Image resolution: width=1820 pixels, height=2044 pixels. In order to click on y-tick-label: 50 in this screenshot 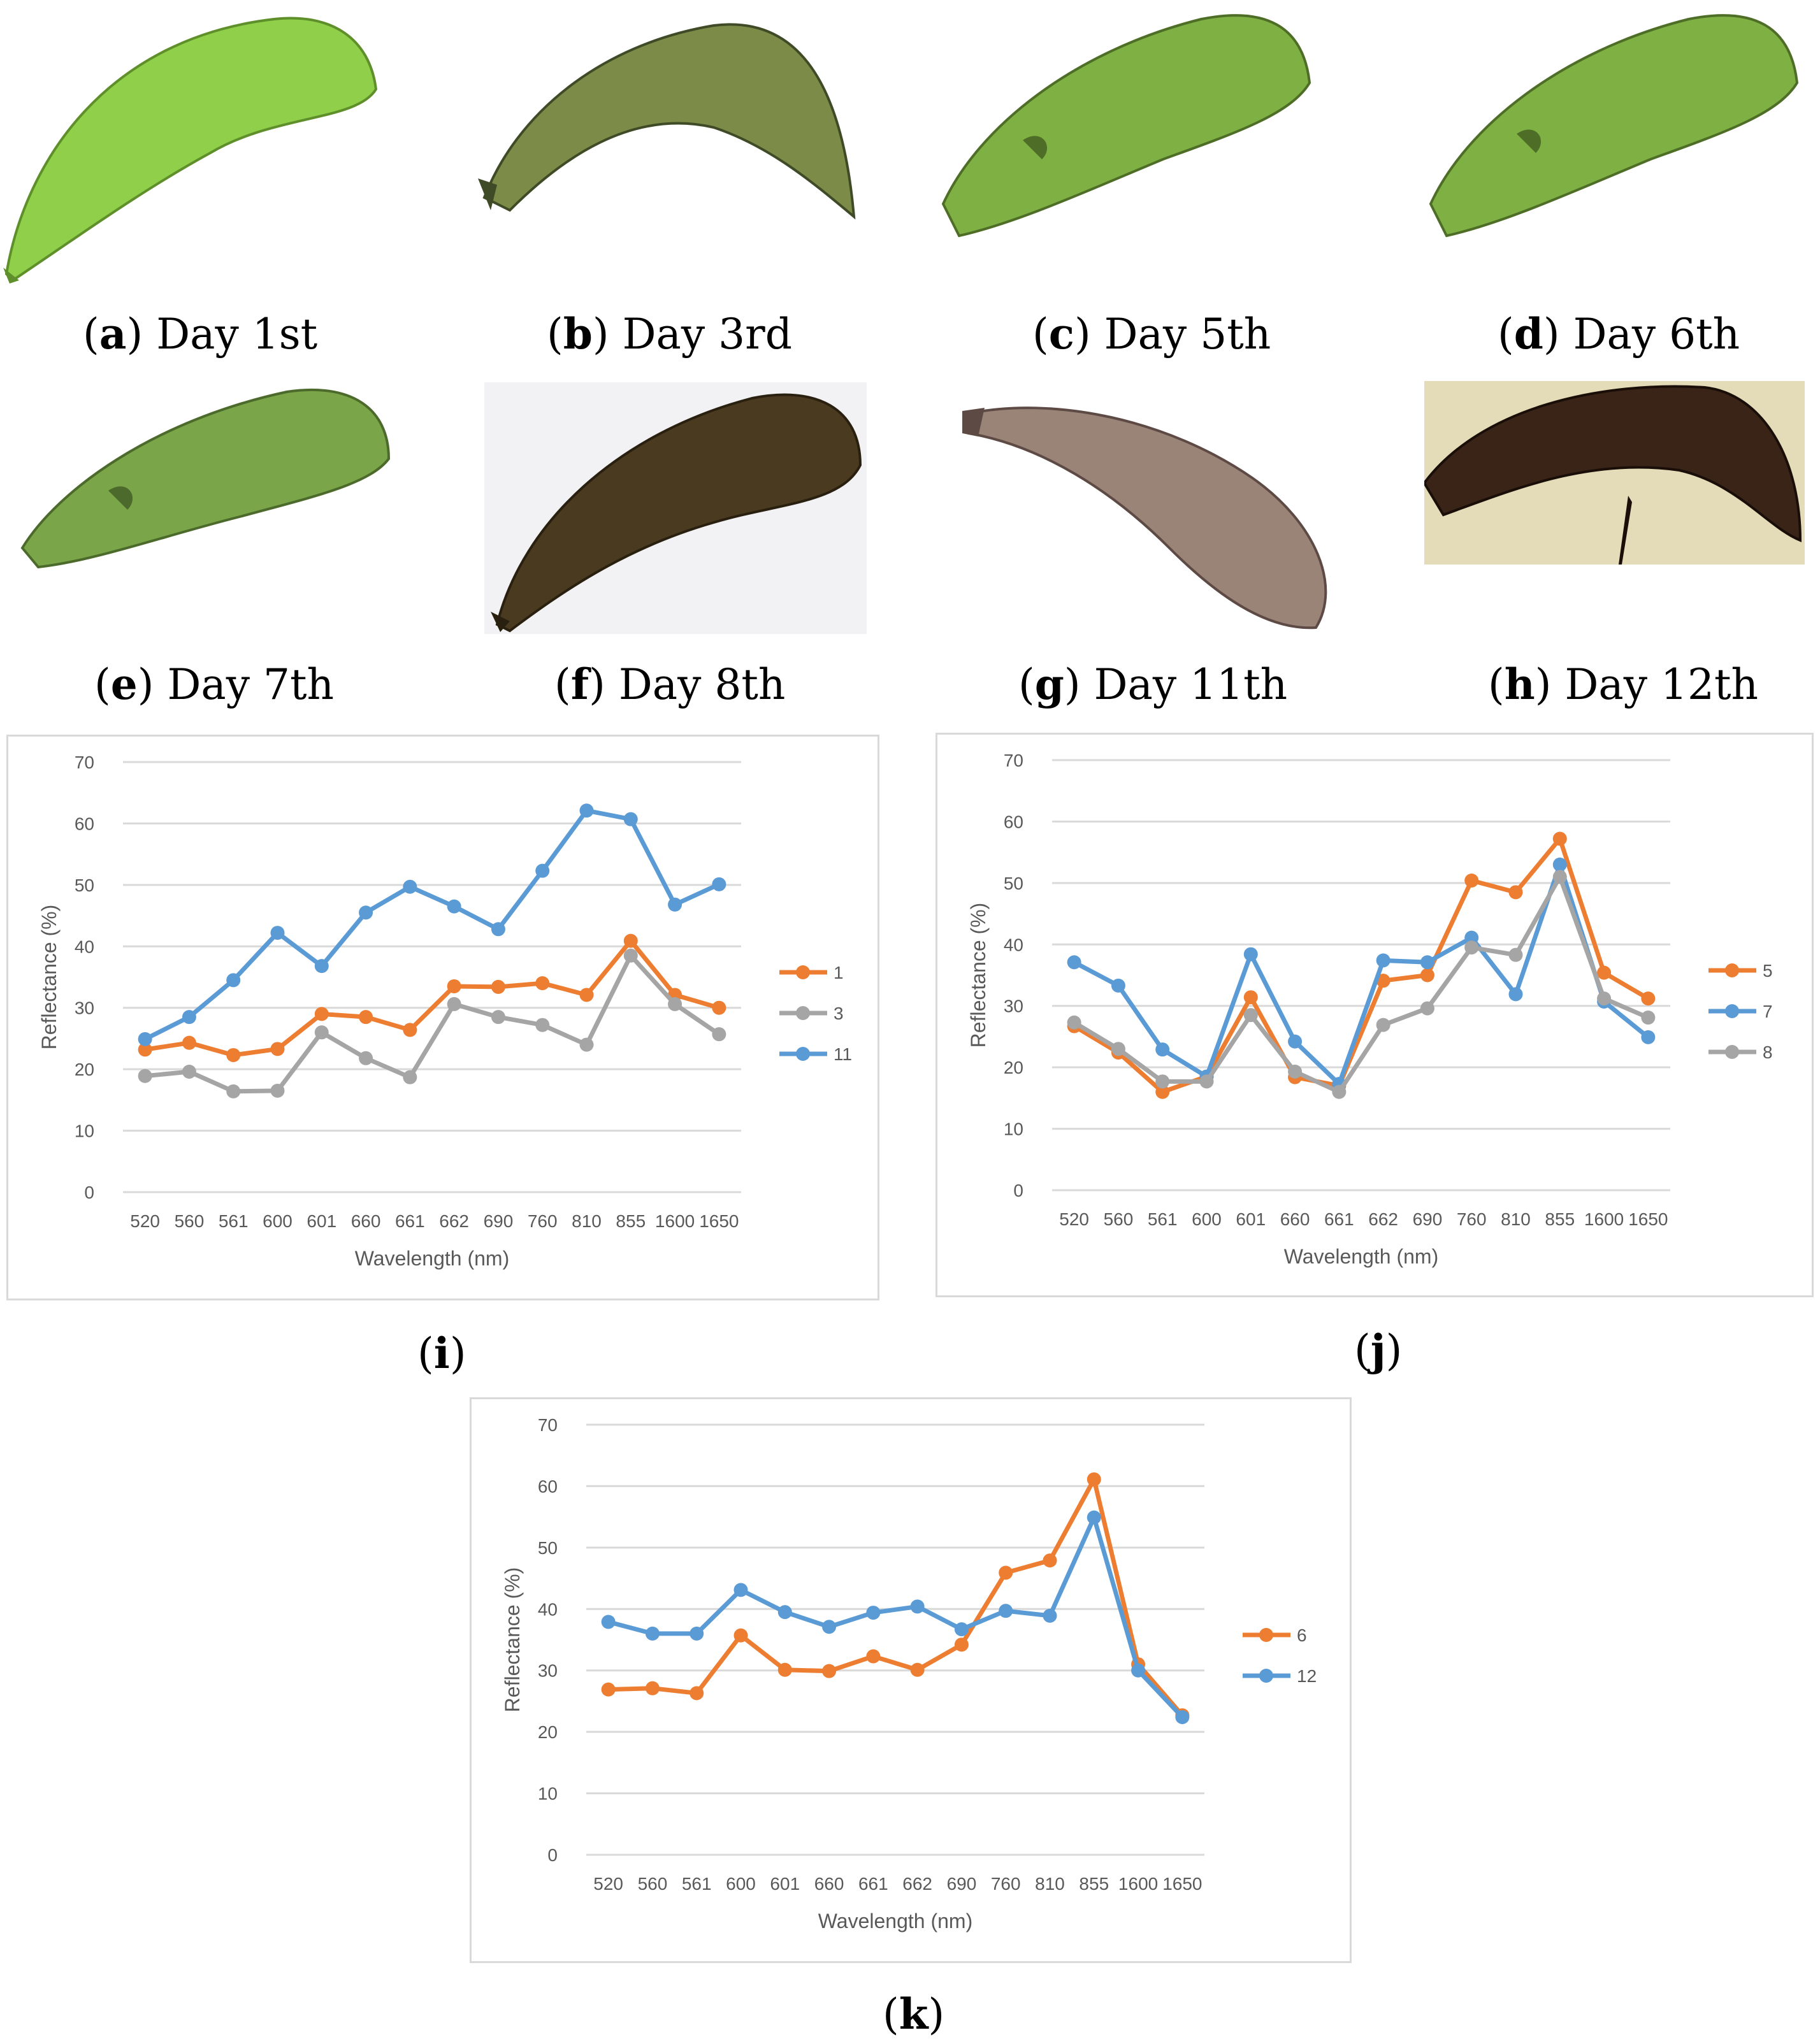, I will do `click(1013, 883)`.